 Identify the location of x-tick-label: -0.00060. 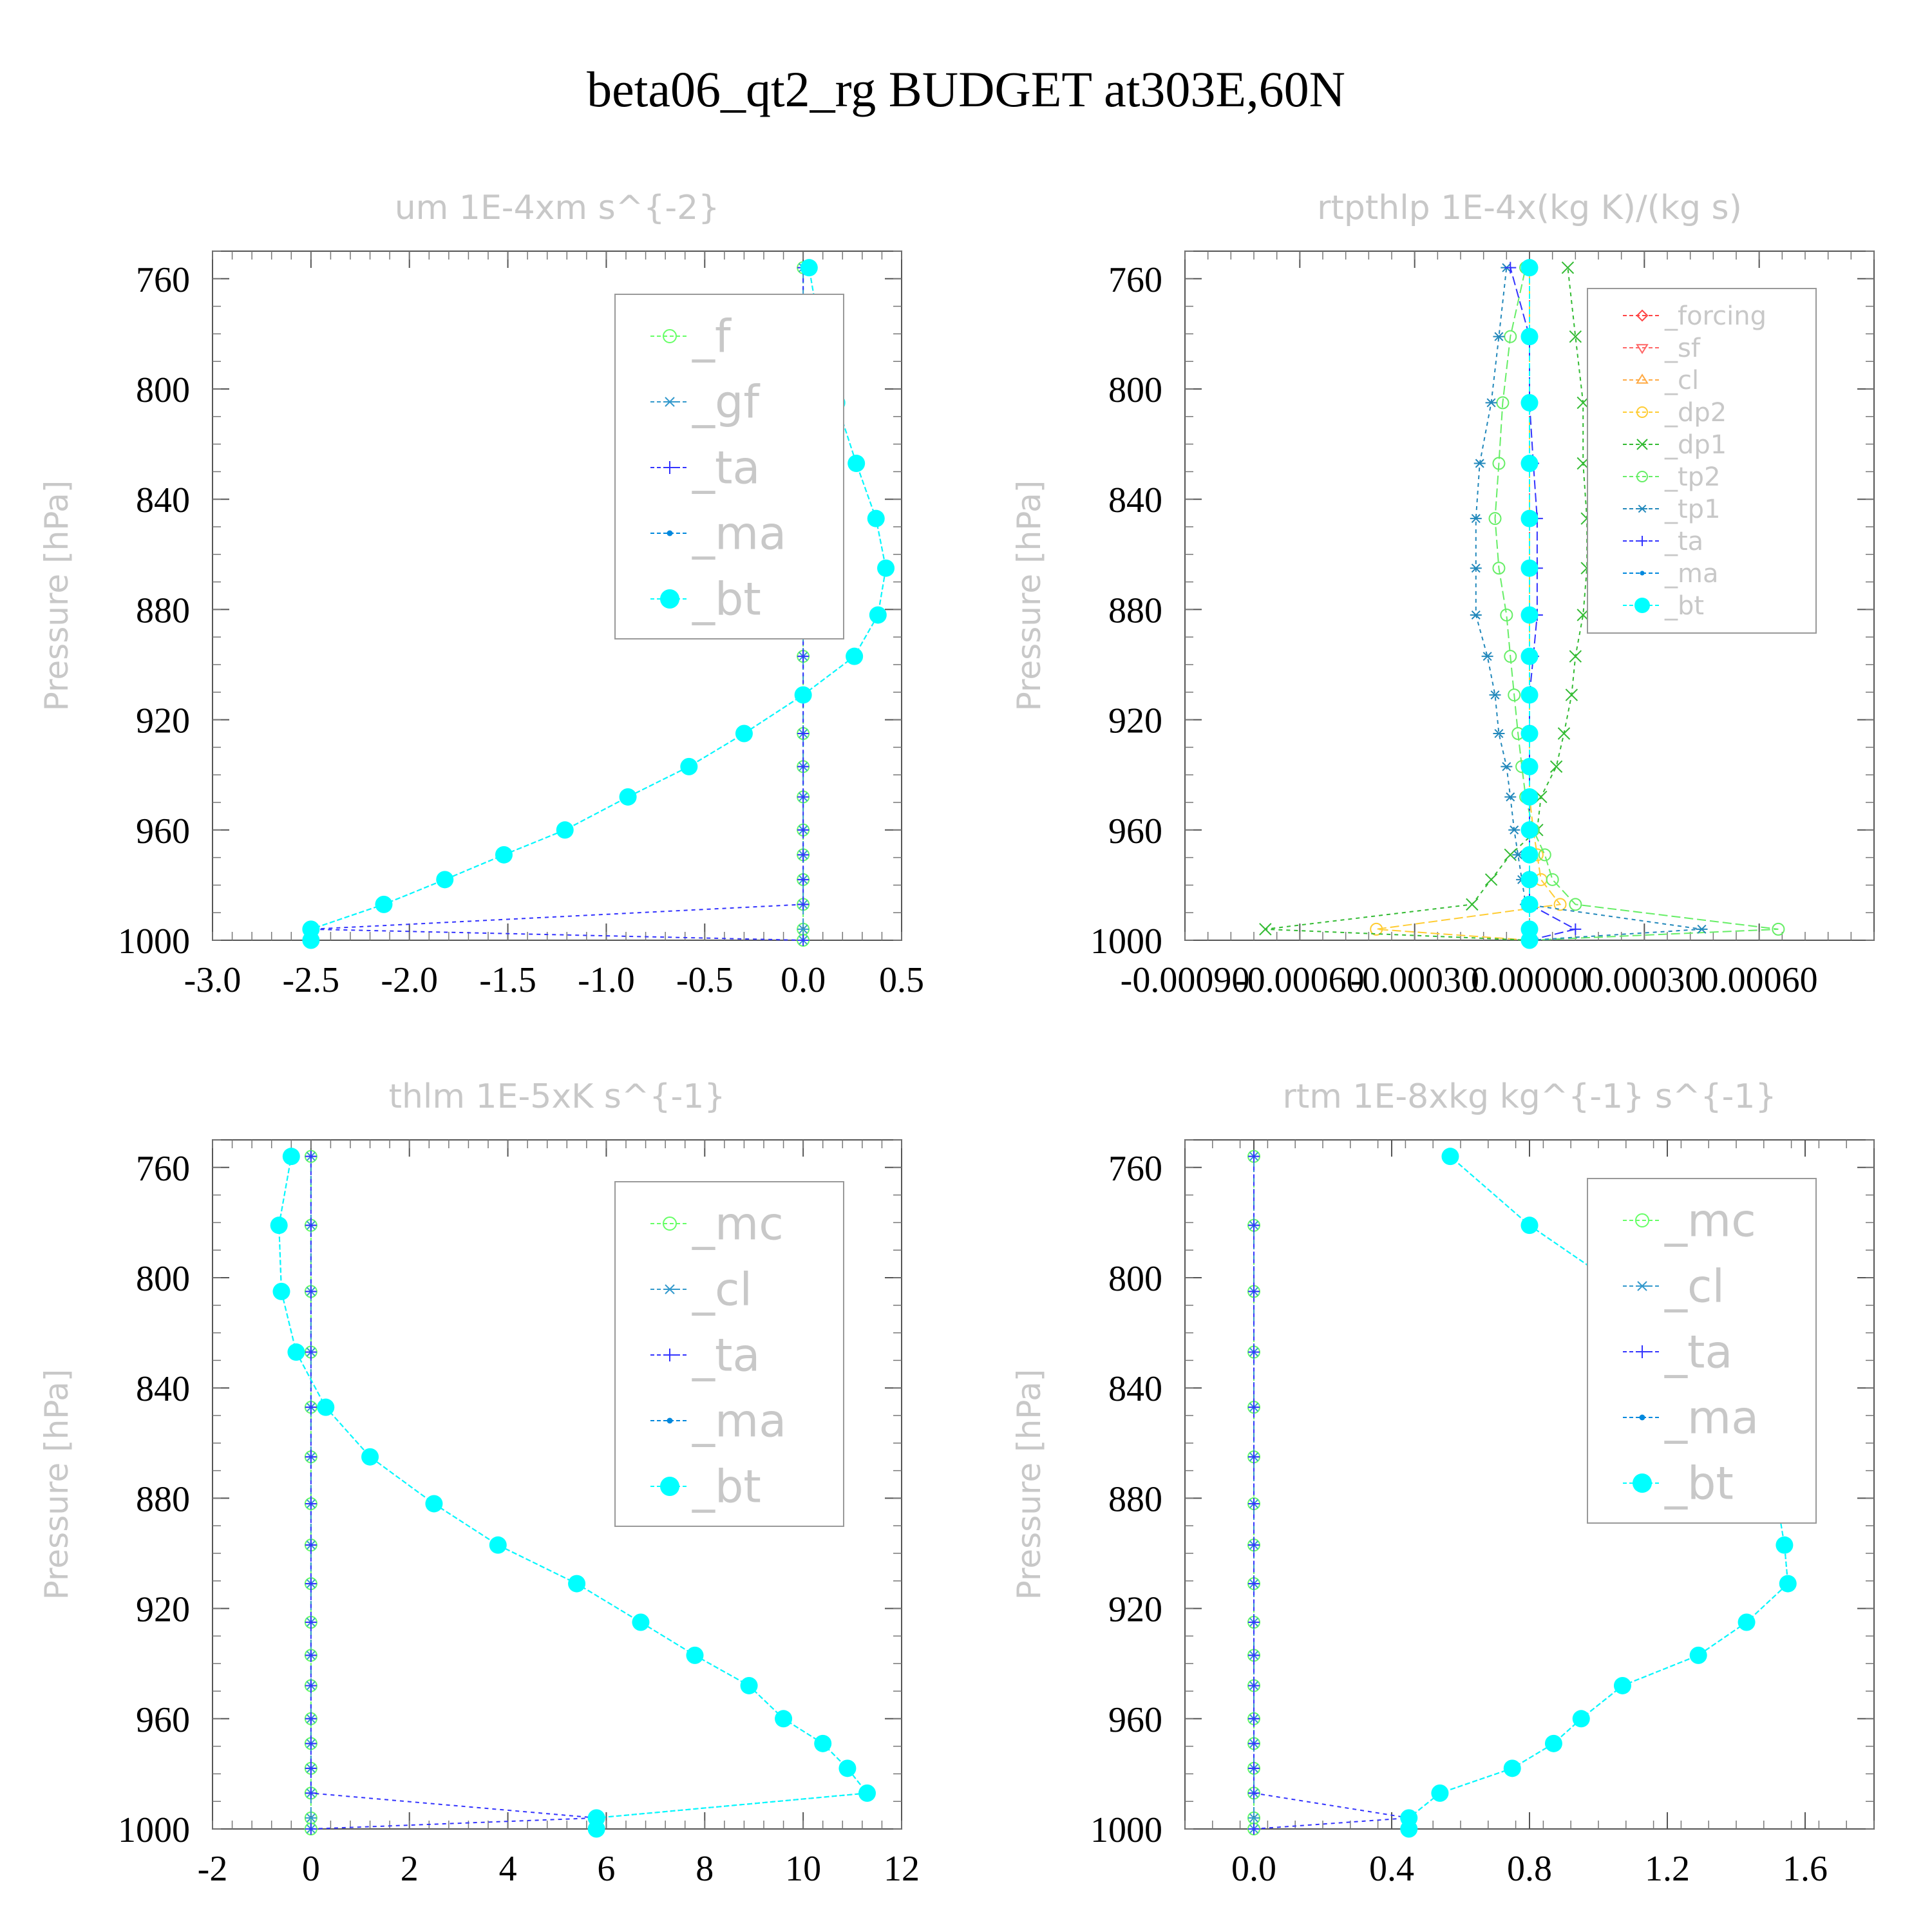
(1300, 980).